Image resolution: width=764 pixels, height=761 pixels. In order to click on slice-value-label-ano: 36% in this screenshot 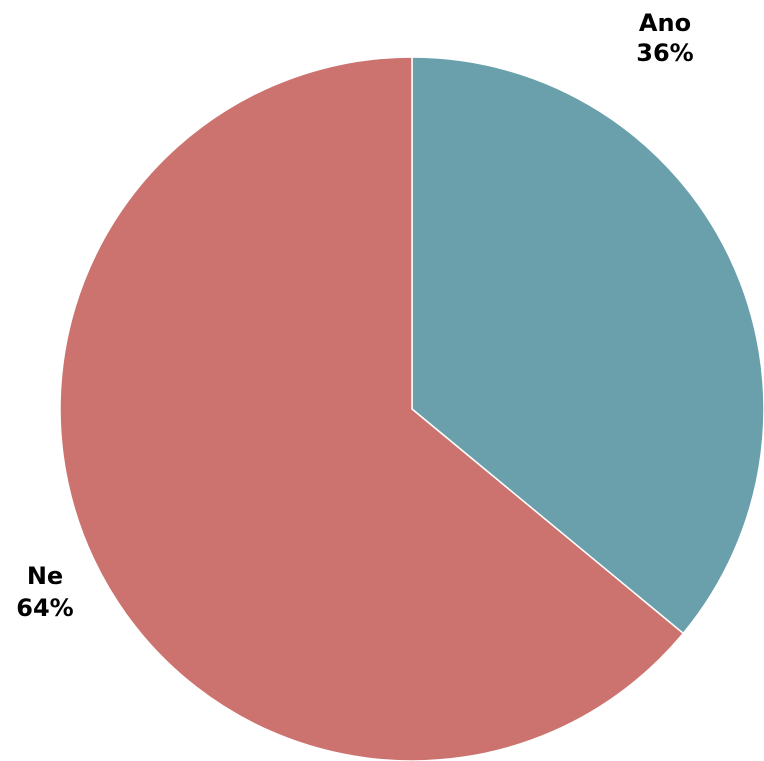, I will do `click(664, 53)`.